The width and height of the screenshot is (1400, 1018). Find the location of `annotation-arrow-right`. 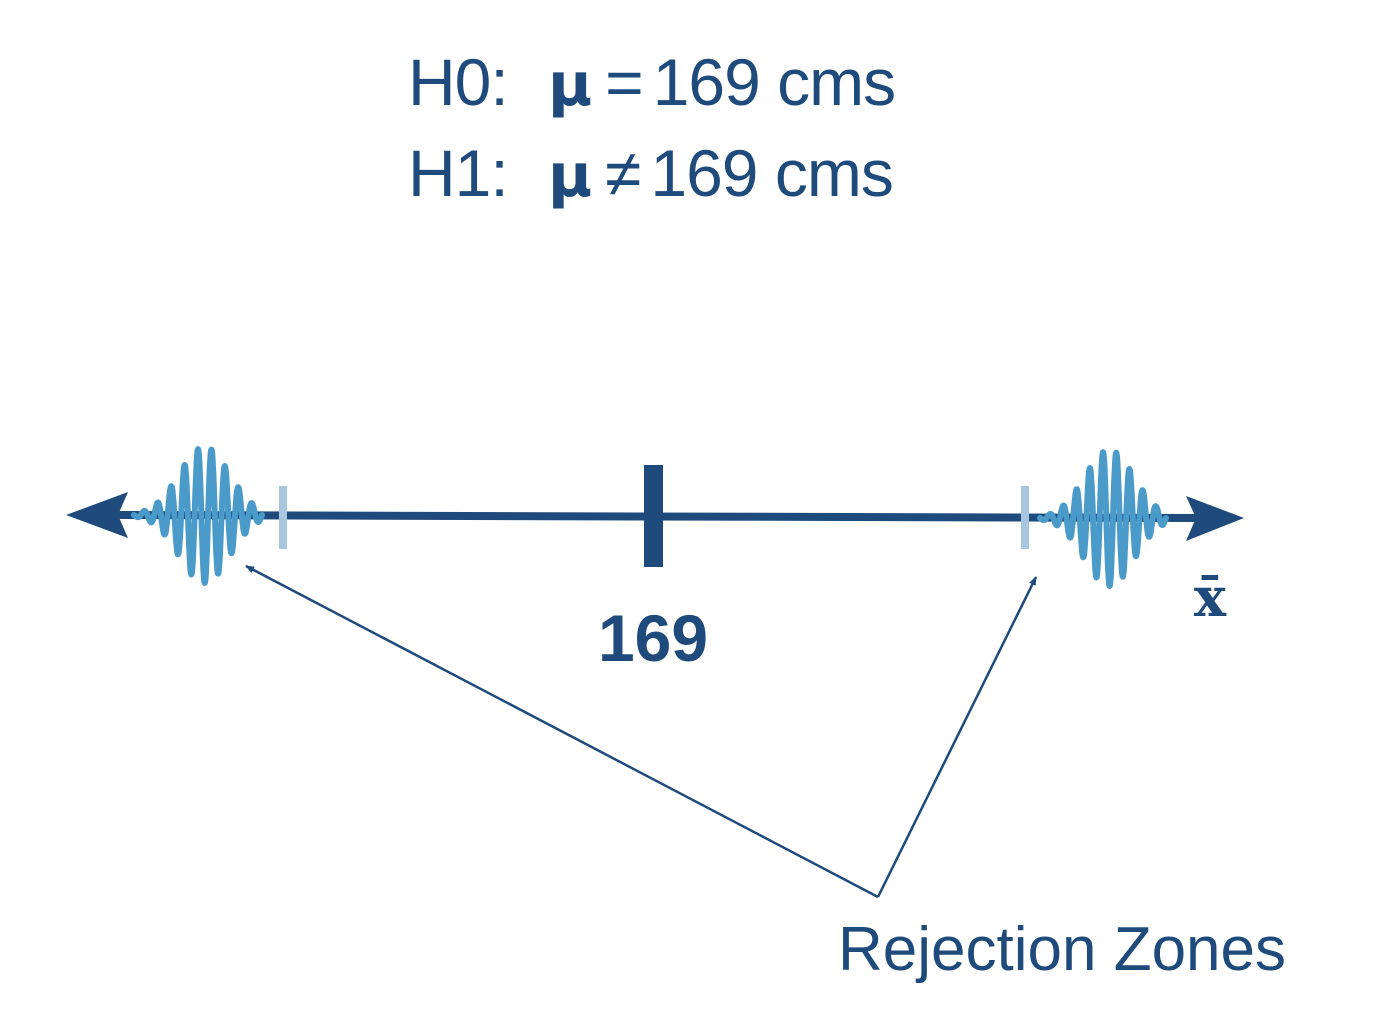

annotation-arrow-right is located at coordinates (957, 737).